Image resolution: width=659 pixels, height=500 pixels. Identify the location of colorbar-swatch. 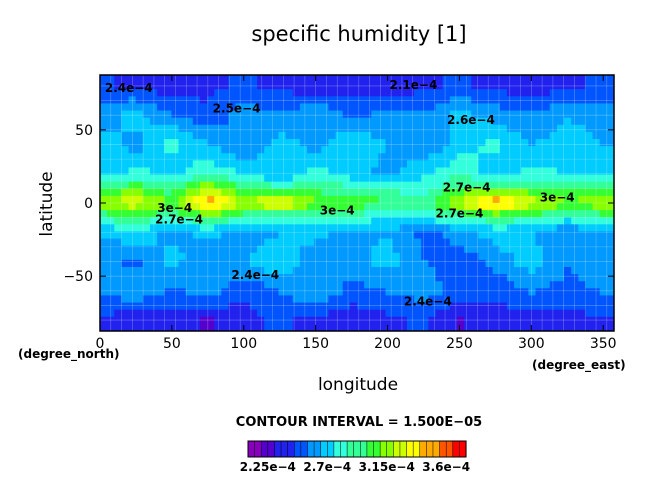
(357, 449).